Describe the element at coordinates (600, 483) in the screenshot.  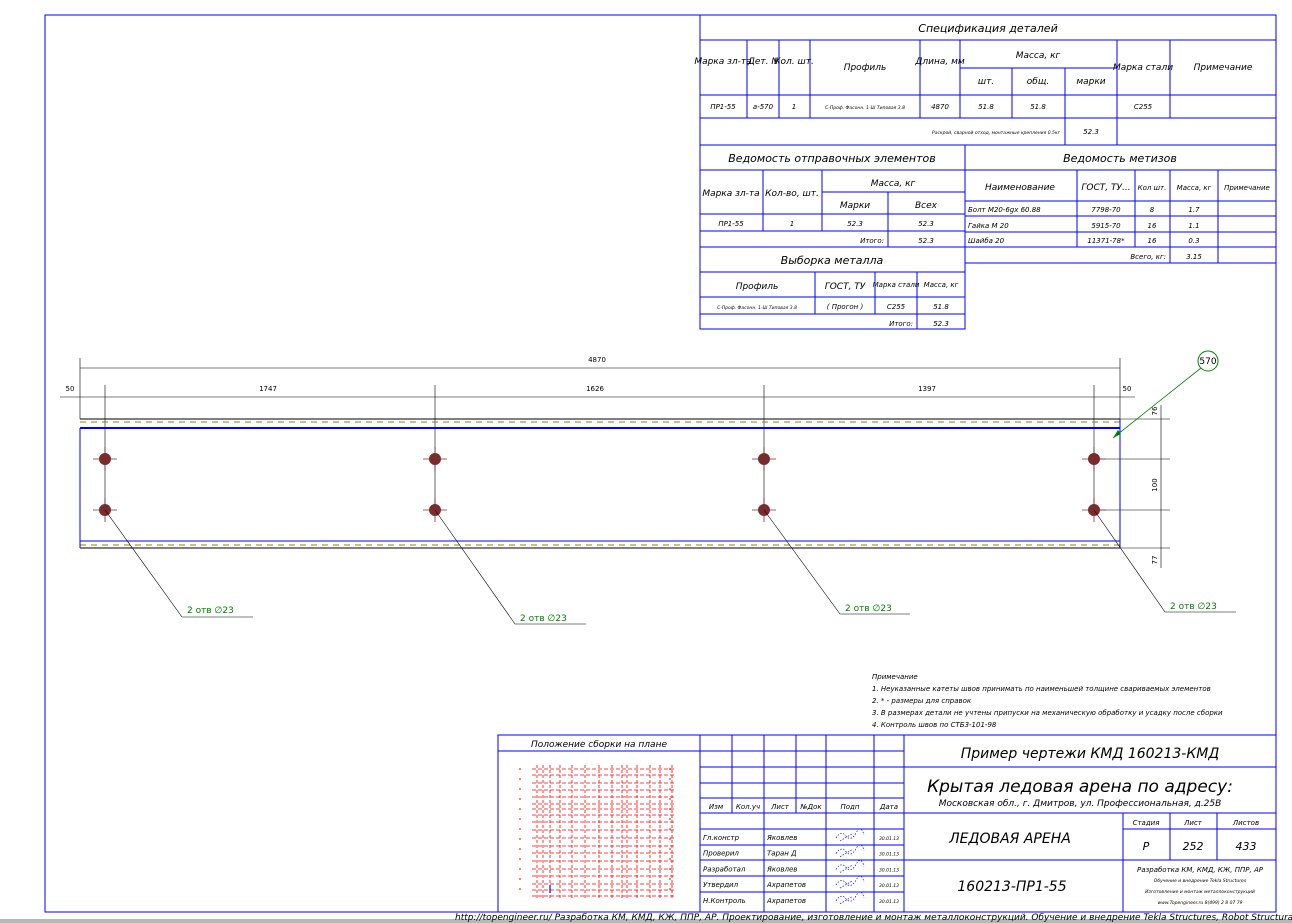
I see `beam-part` at that location.